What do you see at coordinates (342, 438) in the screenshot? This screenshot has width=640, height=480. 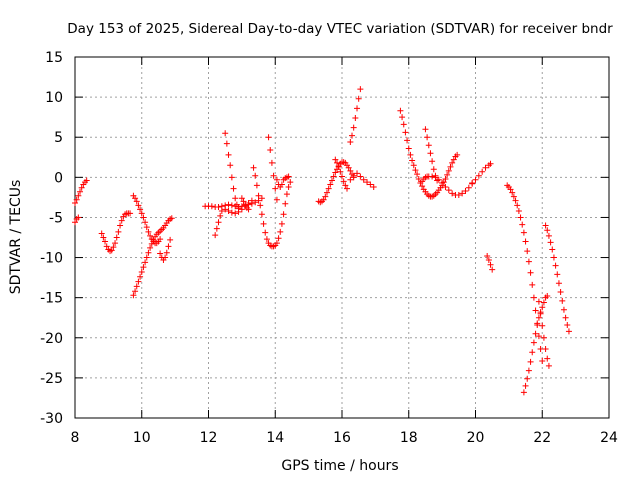 I see `x-tick-label: 16` at bounding box center [342, 438].